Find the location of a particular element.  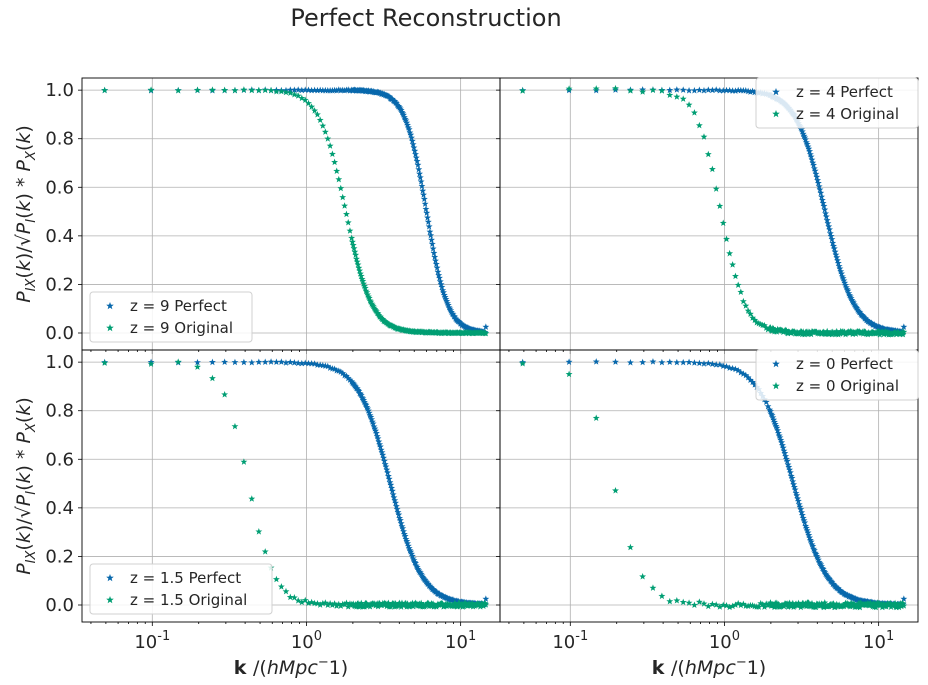

legend-entry: z = 1.5 Perfect is located at coordinates (185, 578).